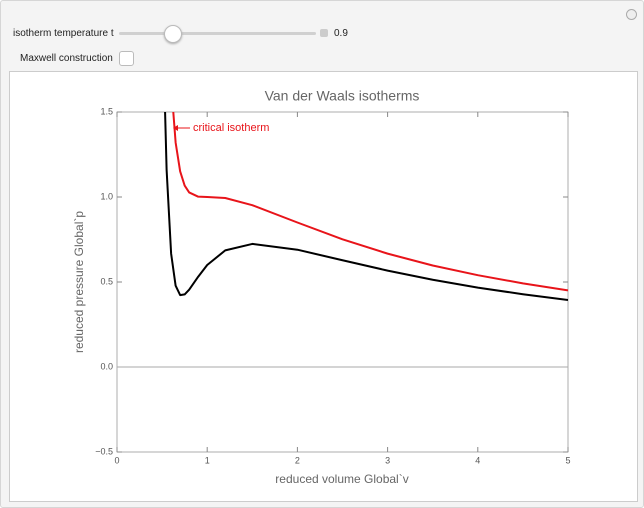 The height and width of the screenshot is (508, 644). Describe the element at coordinates (324, 33) in the screenshot. I see `expand-button` at that location.